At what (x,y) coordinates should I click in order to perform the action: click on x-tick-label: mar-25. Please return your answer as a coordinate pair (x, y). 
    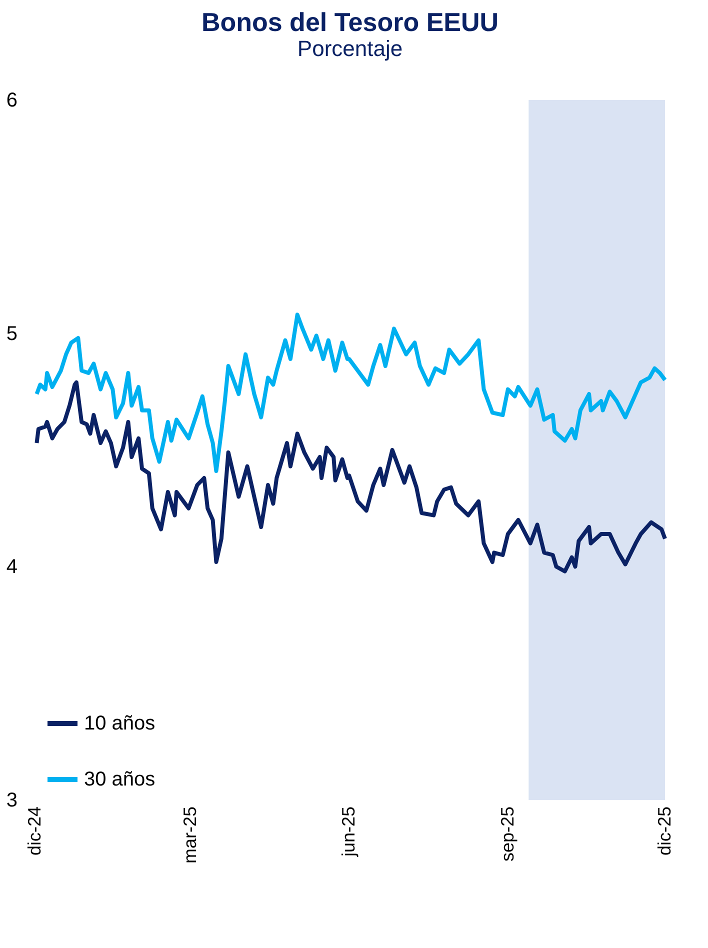
    Looking at the image, I should click on (190, 835).